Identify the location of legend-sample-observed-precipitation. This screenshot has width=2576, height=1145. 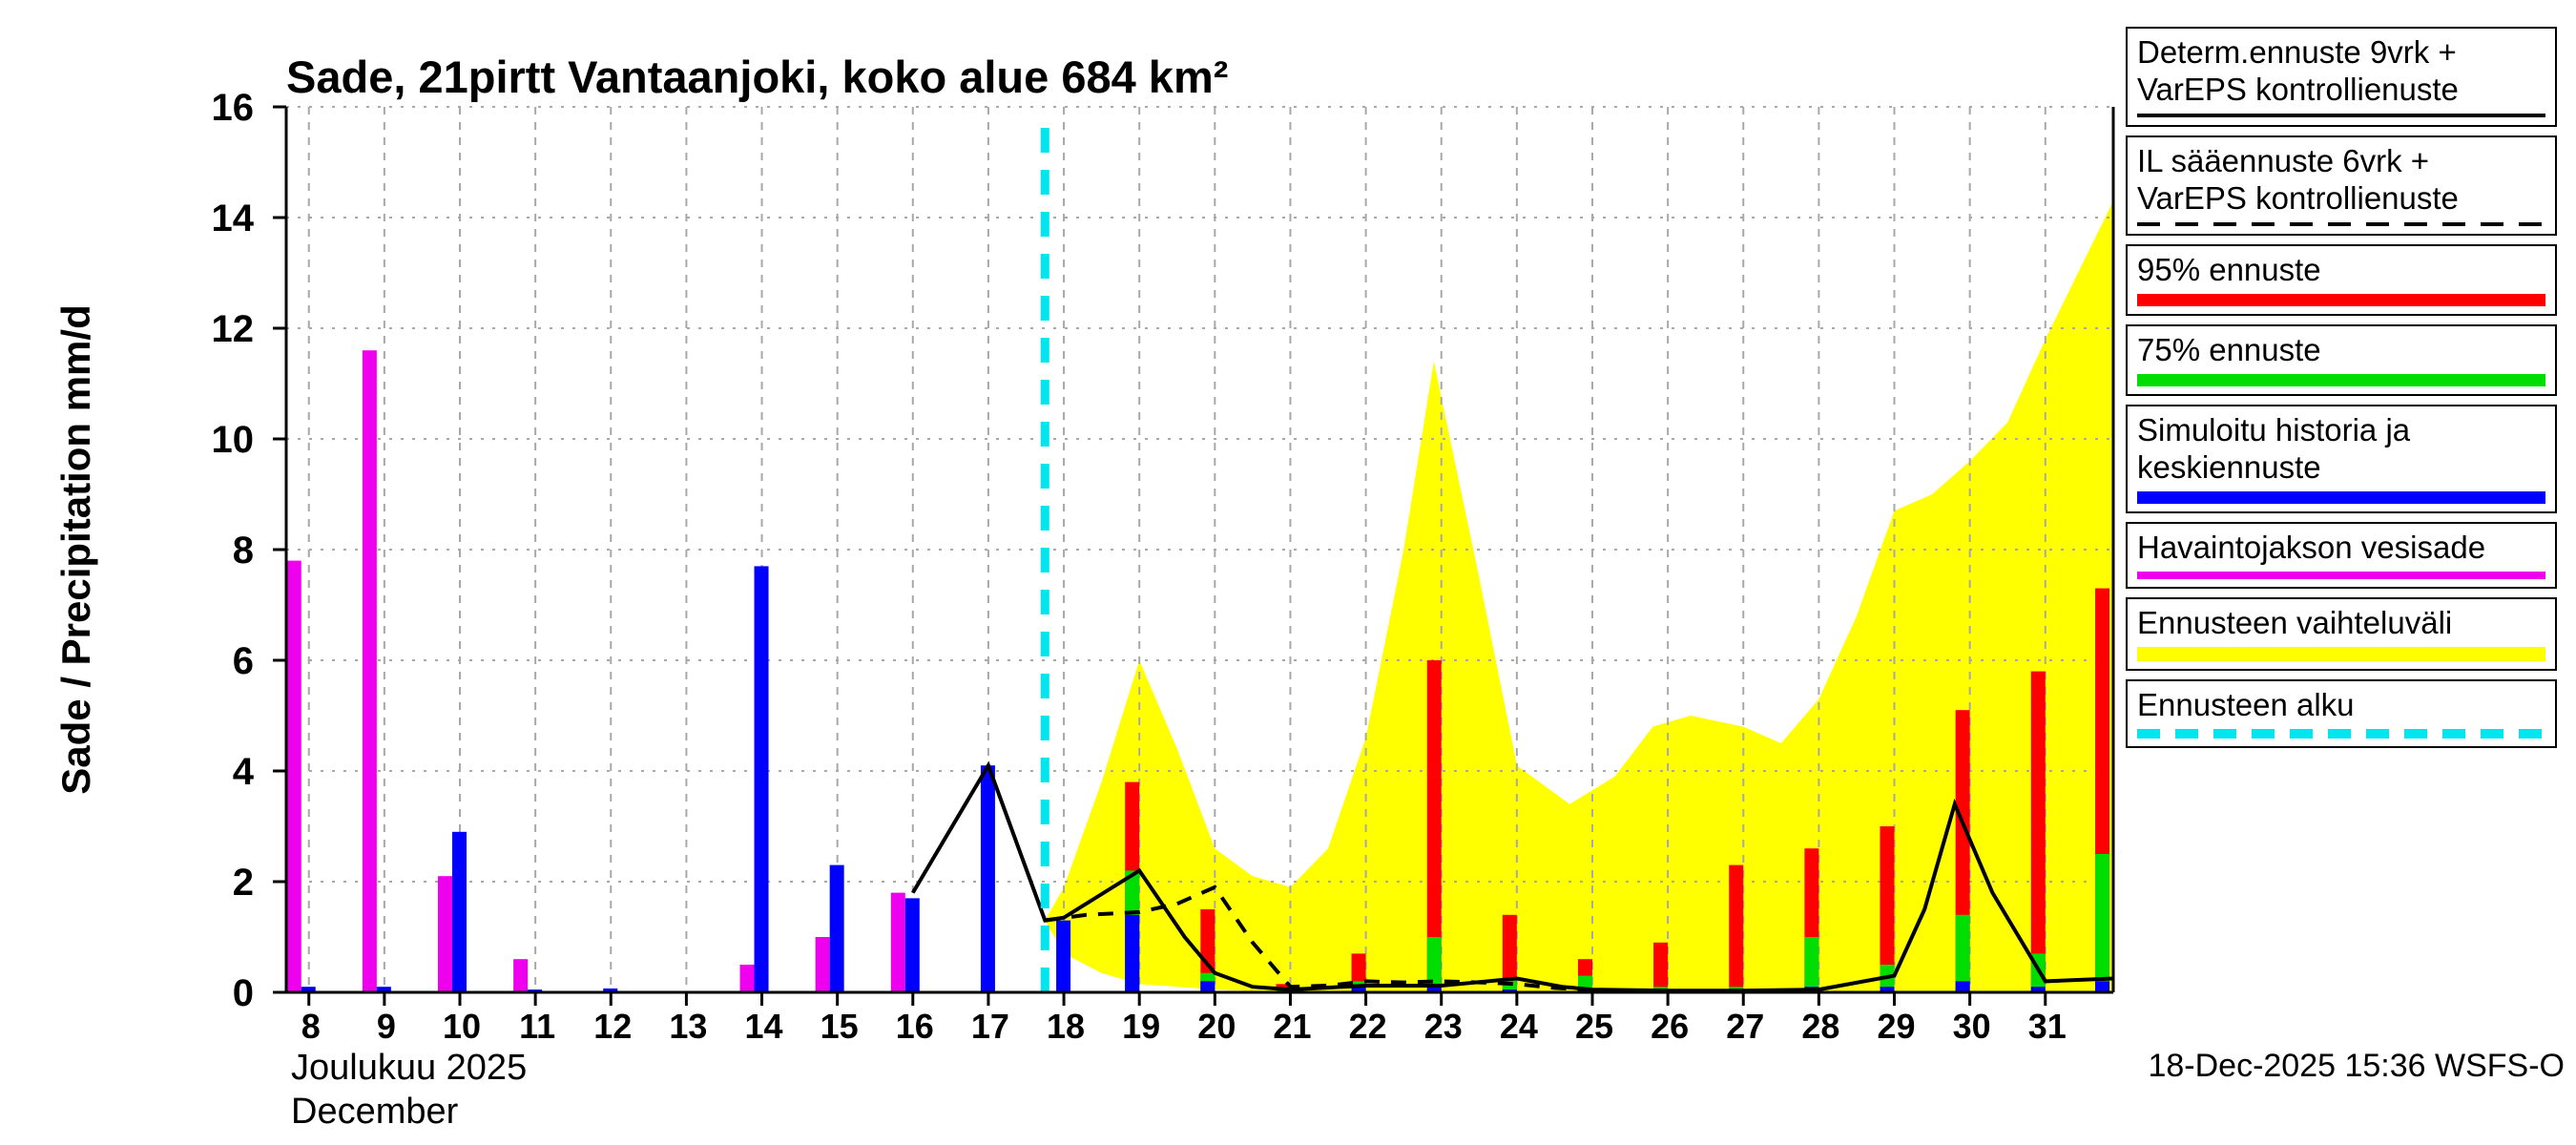
(2341, 575).